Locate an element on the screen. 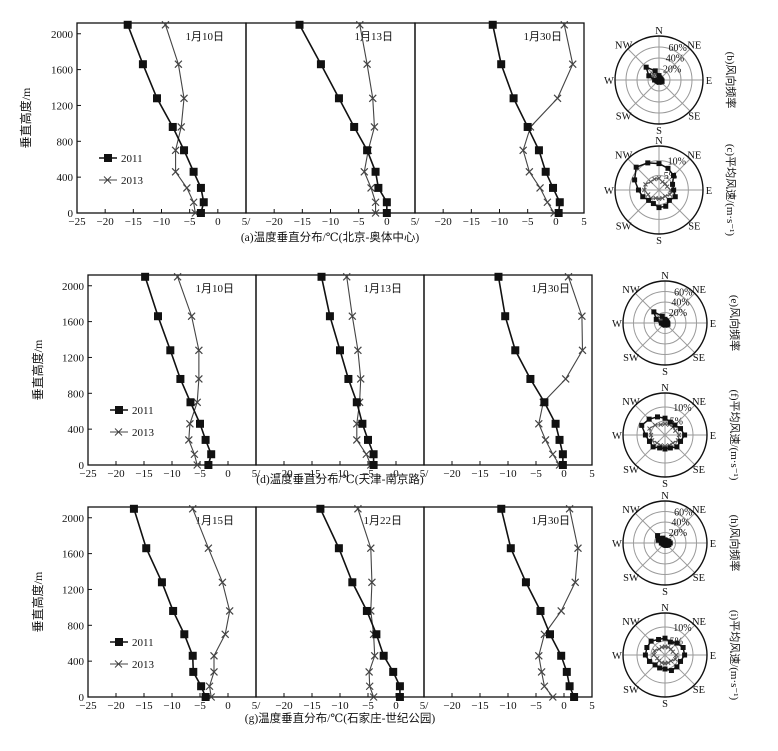 This screenshot has width=778, height=751. panel-date-label: 1月30日 is located at coordinates (551, 289).